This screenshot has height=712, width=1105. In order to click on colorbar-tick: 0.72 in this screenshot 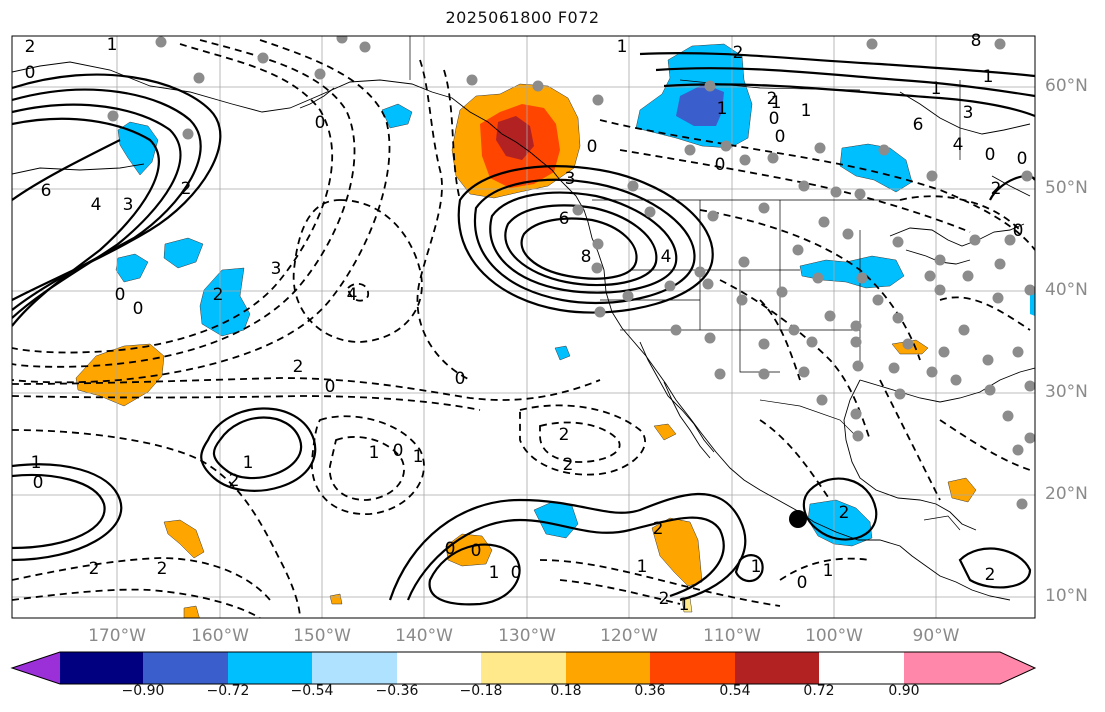, I will do `click(819, 691)`.